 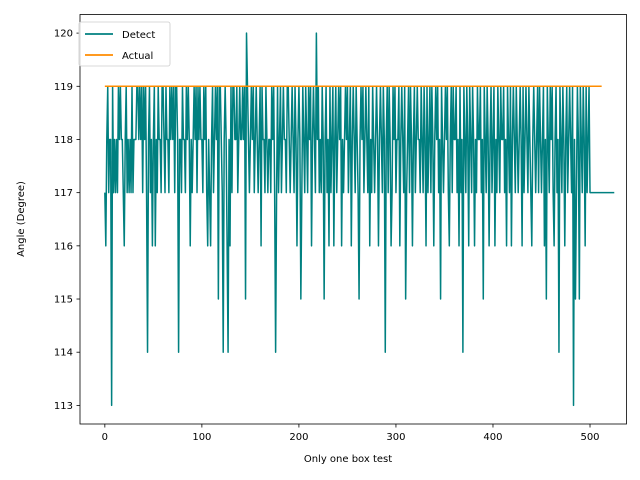 What do you see at coordinates (298, 437) in the screenshot?
I see `x-tick-label: 200` at bounding box center [298, 437].